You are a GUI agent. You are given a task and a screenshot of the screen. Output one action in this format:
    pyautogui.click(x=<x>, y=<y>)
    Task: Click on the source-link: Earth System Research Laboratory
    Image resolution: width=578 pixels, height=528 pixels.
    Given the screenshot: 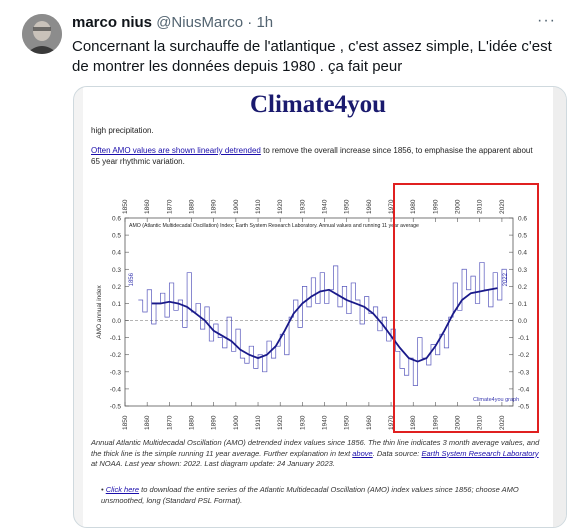 What is the action you would take?
    pyautogui.click(x=480, y=453)
    